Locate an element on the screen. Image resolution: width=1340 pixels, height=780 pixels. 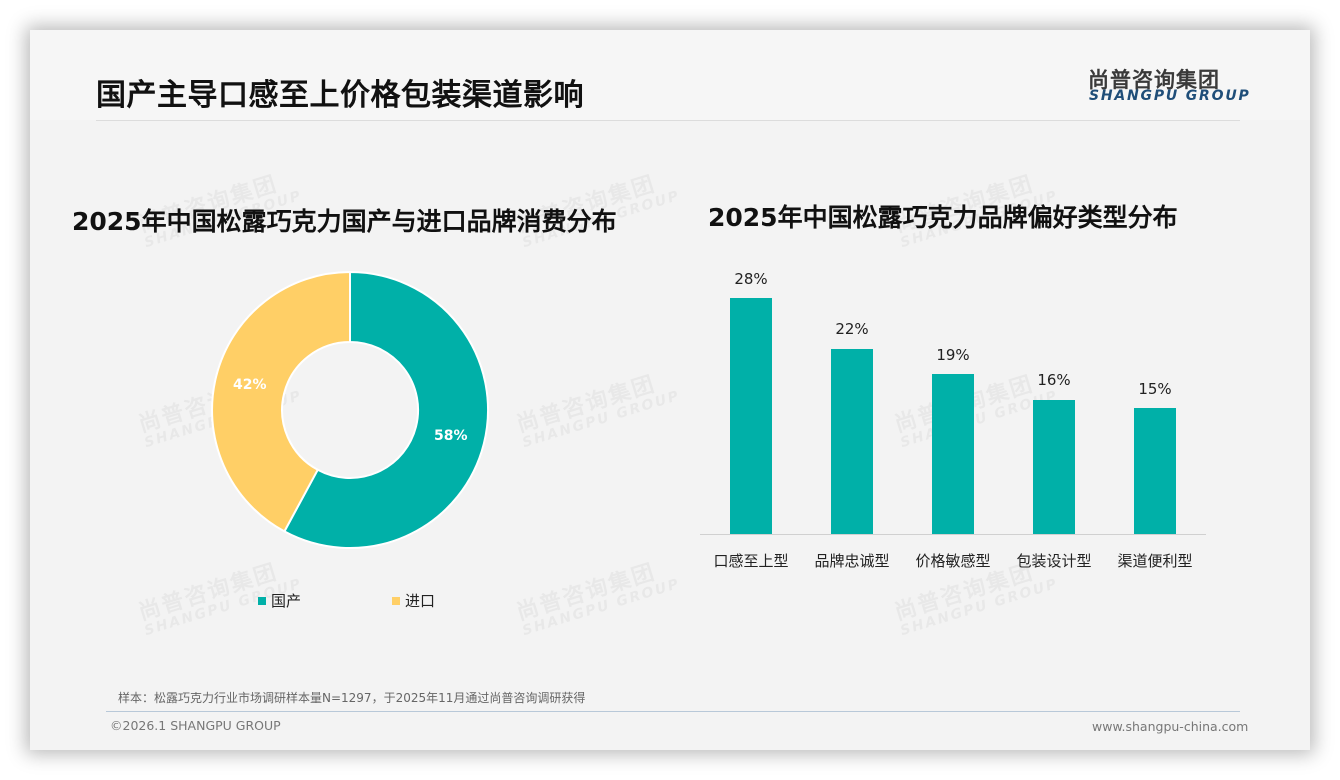
header-band is located at coordinates (670, 75).